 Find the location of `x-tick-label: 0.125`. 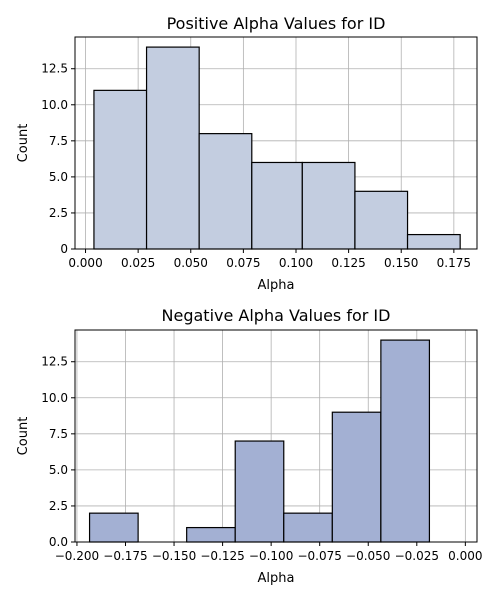

x-tick-label: 0.125 is located at coordinates (348, 263).